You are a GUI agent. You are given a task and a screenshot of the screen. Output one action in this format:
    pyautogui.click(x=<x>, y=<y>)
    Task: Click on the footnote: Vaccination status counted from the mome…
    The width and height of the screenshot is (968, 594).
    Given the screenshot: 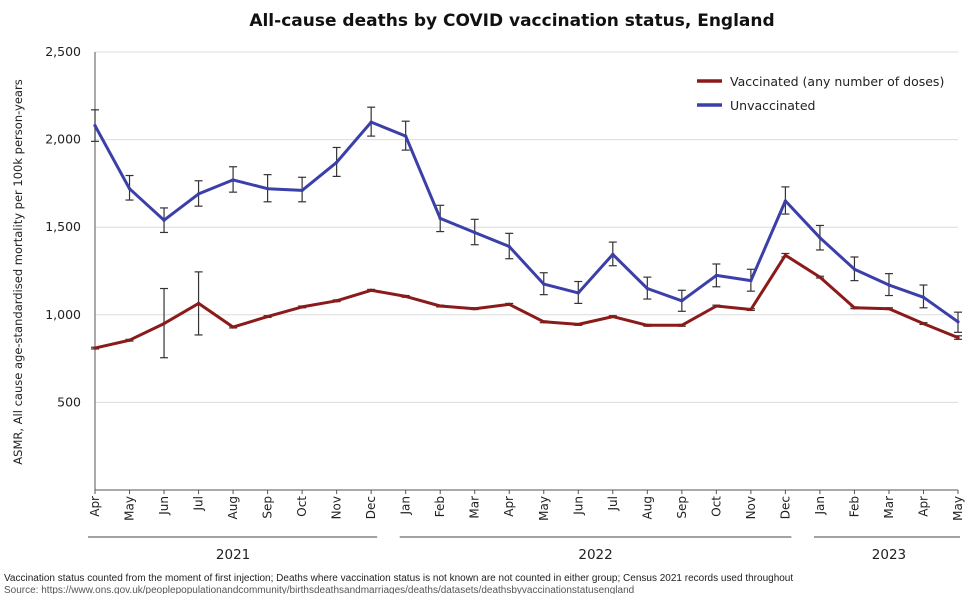 What is the action you would take?
    pyautogui.click(x=398, y=578)
    